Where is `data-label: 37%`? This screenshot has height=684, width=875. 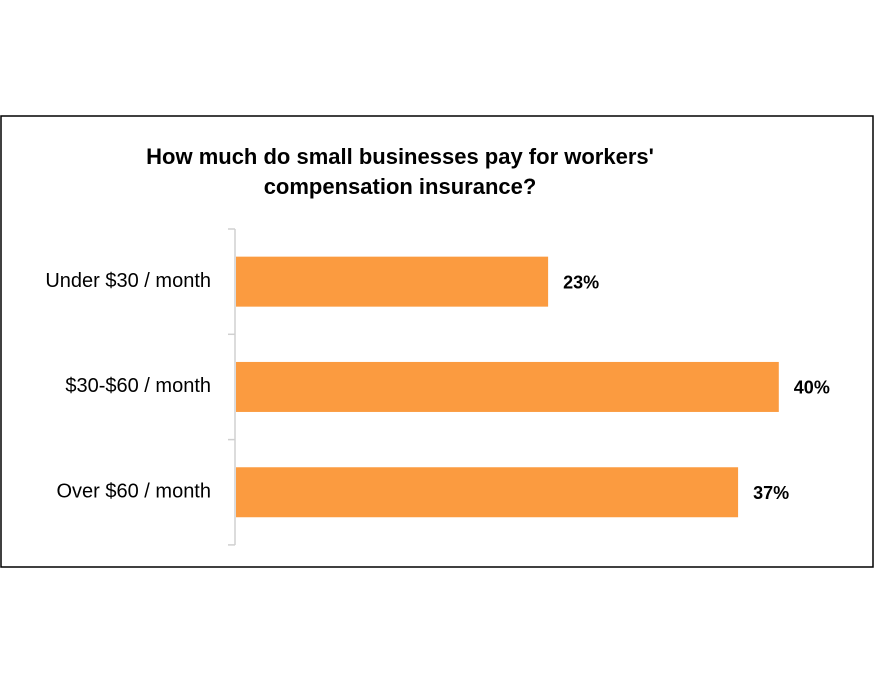 data-label: 37% is located at coordinates (771, 493).